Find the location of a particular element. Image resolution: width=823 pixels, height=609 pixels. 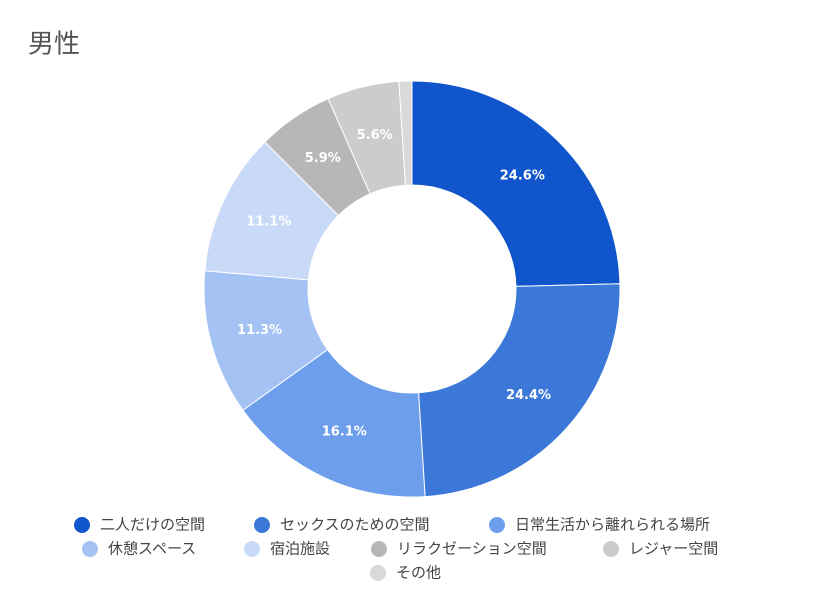

legend-label: 二人だけの空間 is located at coordinates (152, 525).